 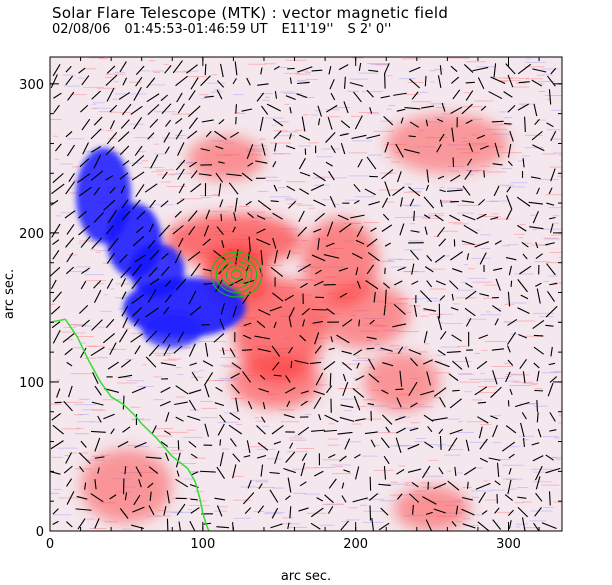 I want to click on negative-polarity-layer, so click(x=160, y=247).